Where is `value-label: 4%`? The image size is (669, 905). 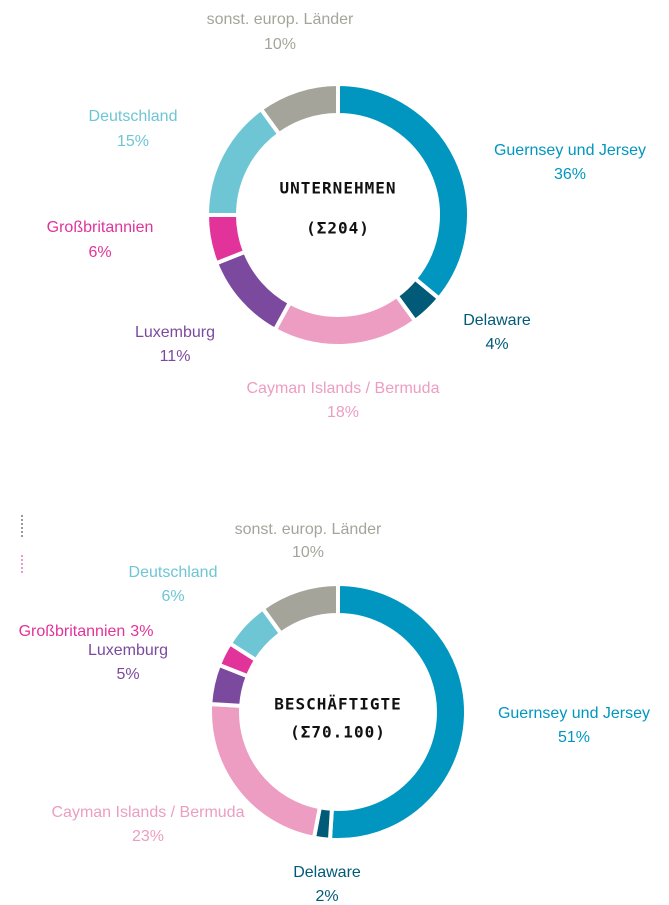
value-label: 4% is located at coordinates (496, 344).